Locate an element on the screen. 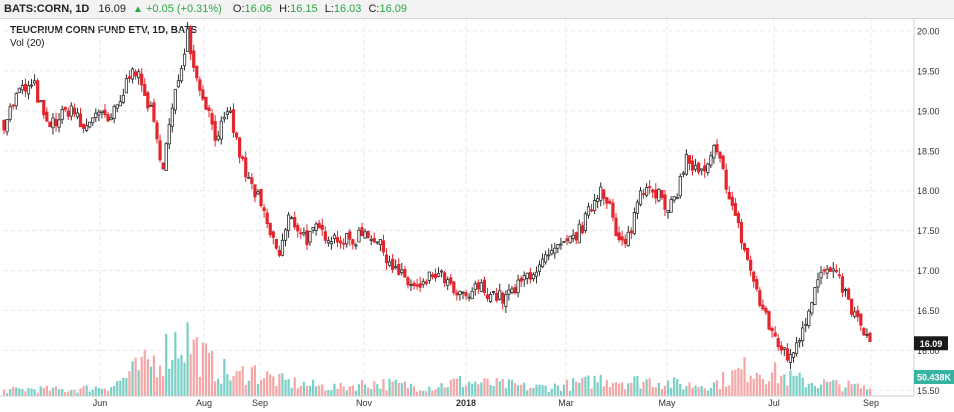  volume-indicator-label: Vol (20) is located at coordinates (27, 43).